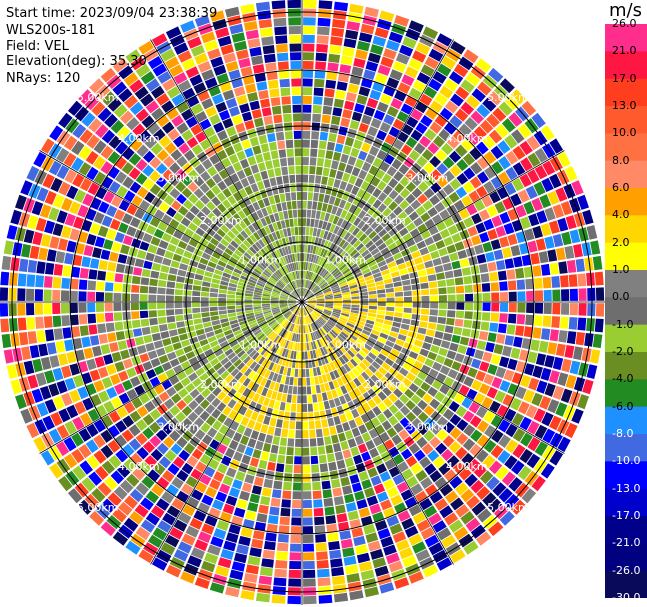 The height and width of the screenshot is (607, 647). Describe the element at coordinates (624, 133) in the screenshot. I see `colorbar-tick-label: 10.0` at that location.